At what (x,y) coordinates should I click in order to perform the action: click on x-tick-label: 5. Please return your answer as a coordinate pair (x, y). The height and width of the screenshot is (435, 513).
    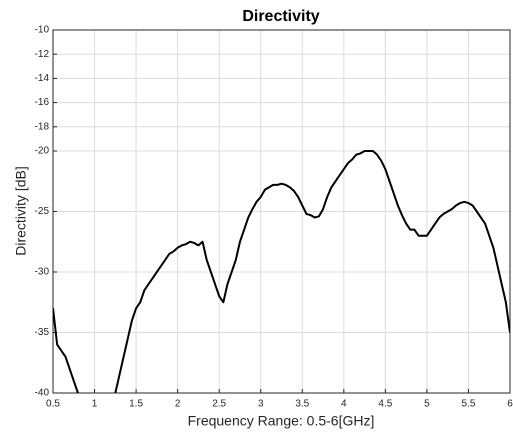
    Looking at the image, I should click on (427, 404).